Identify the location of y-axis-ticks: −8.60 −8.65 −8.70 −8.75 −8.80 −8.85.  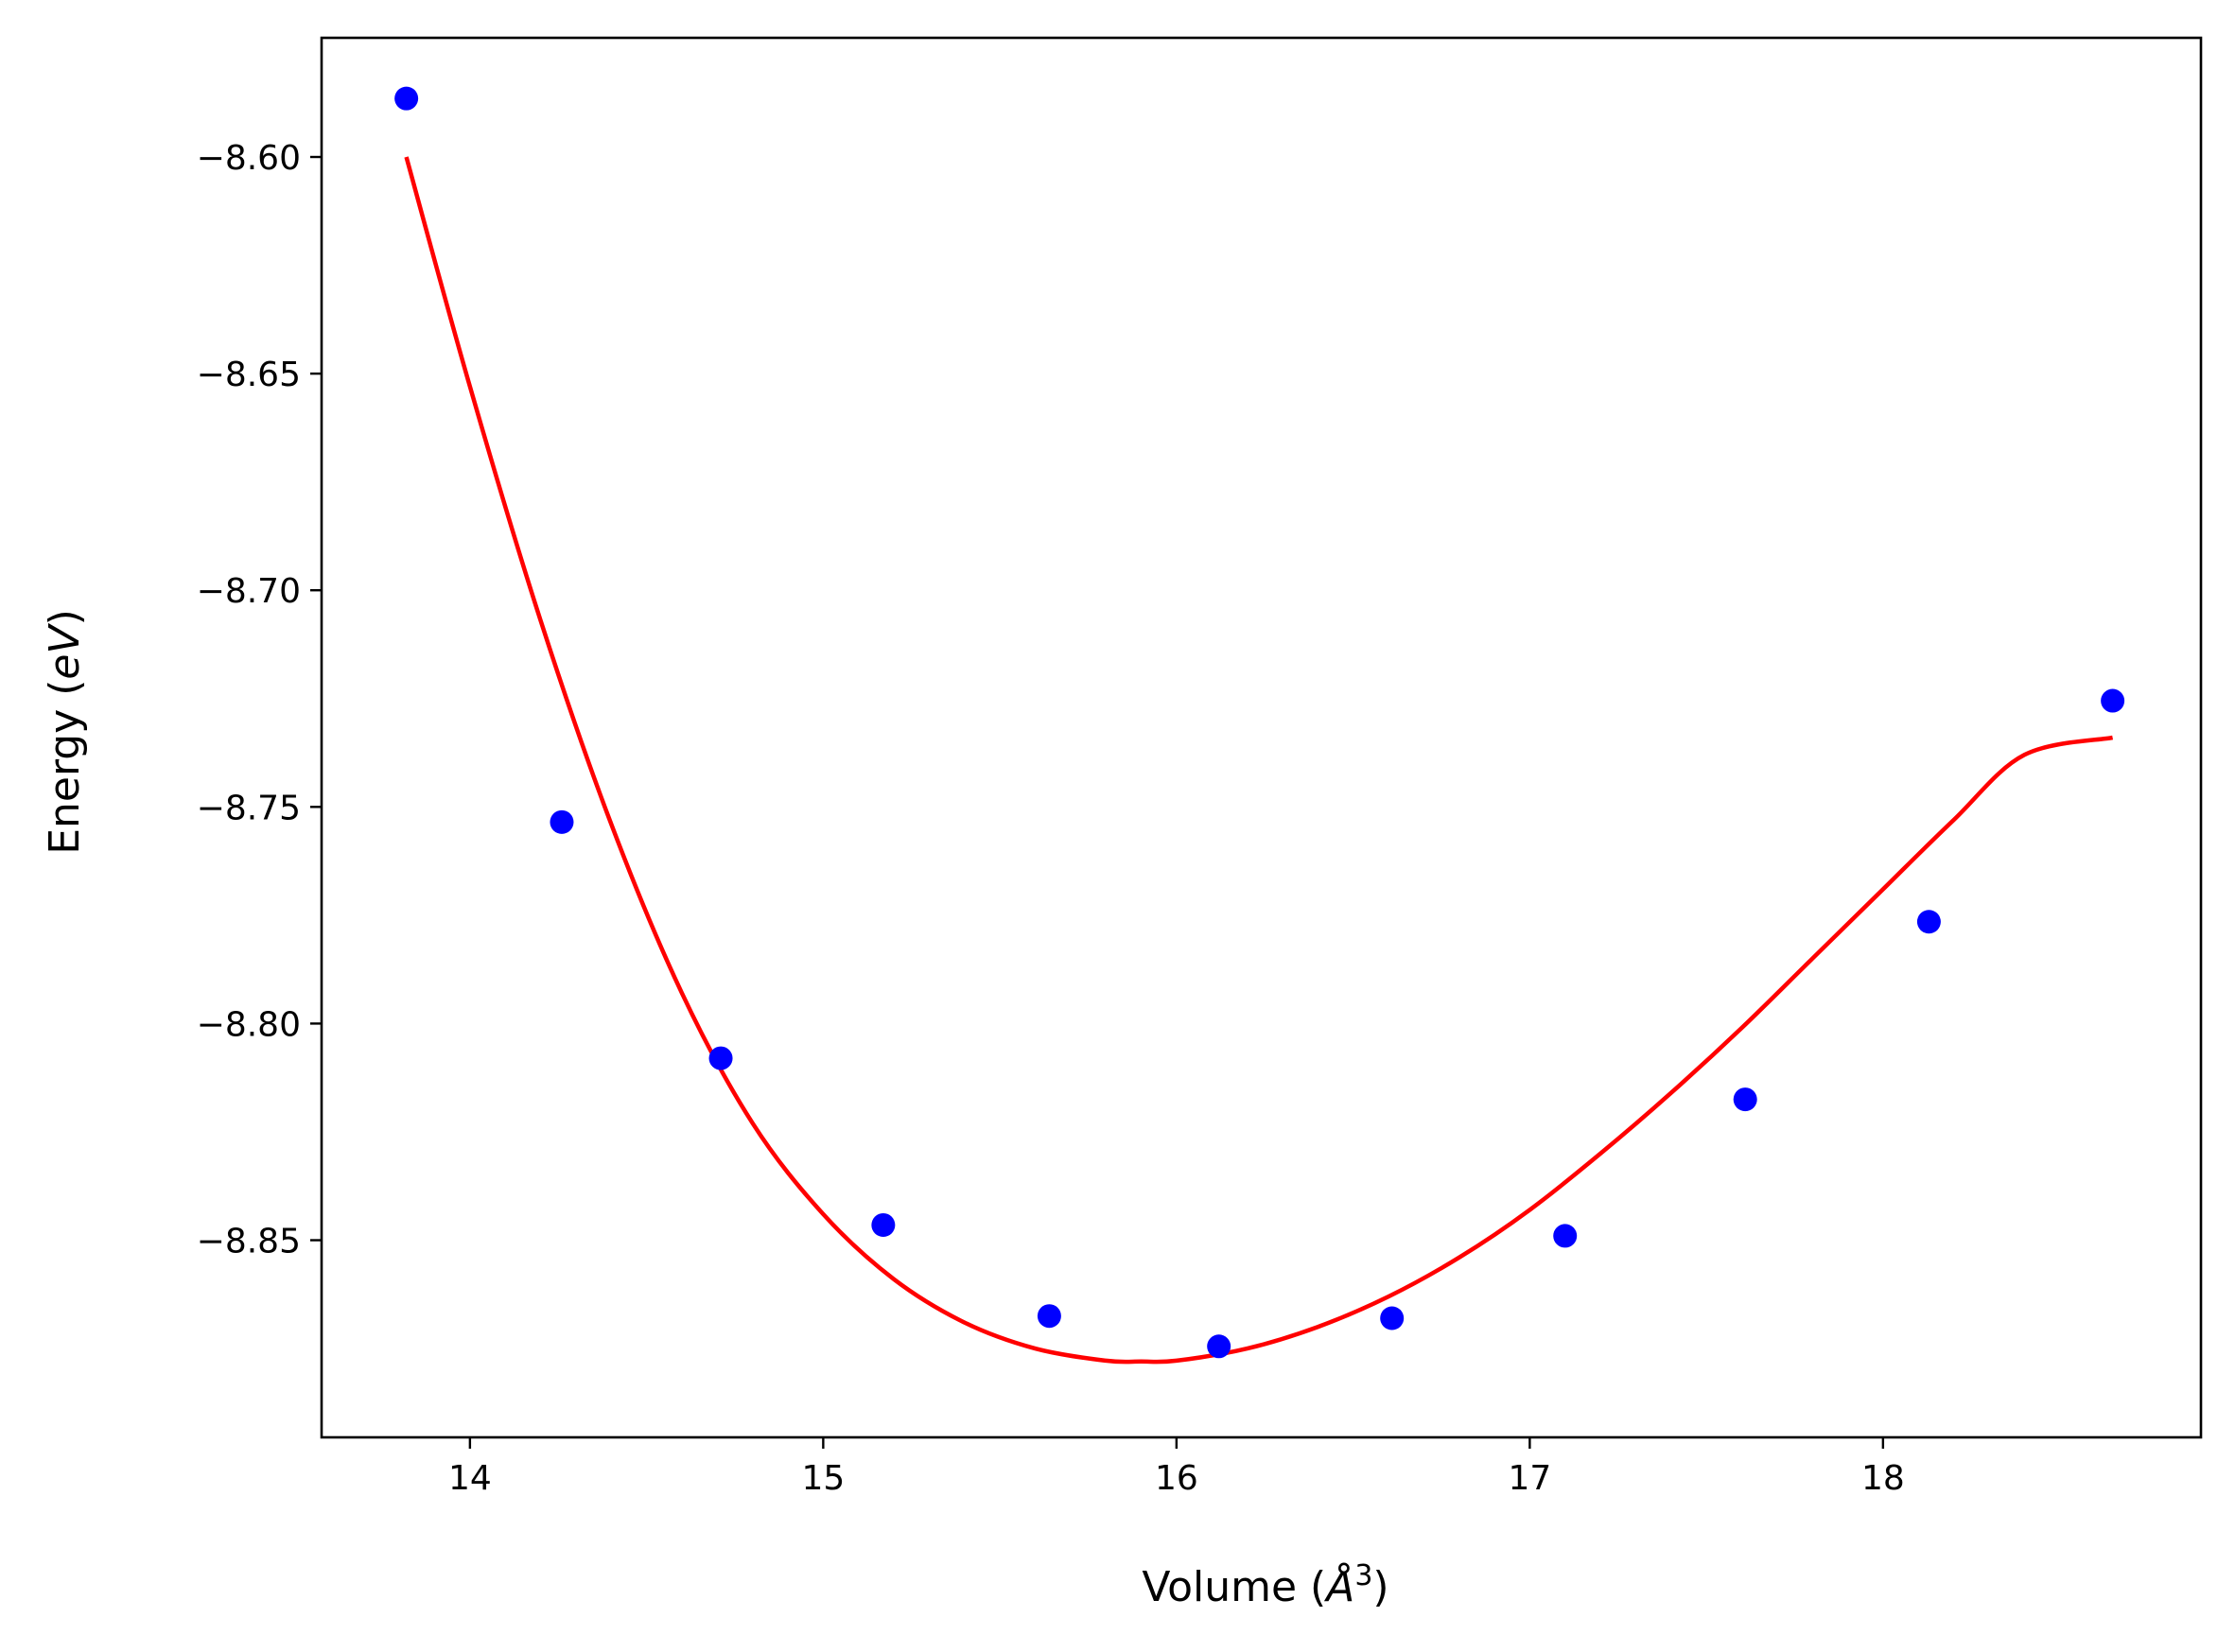
(259, 700).